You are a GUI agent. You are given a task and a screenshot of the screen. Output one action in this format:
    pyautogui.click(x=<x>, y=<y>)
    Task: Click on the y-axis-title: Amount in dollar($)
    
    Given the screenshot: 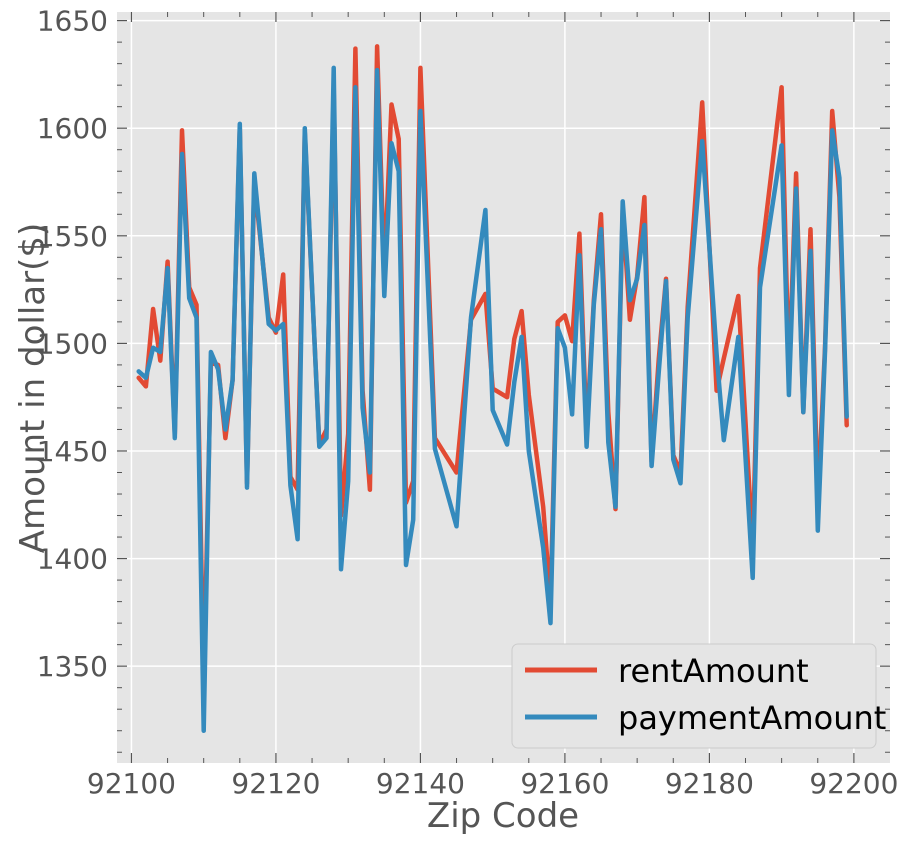 What is the action you would take?
    pyautogui.click(x=33, y=388)
    